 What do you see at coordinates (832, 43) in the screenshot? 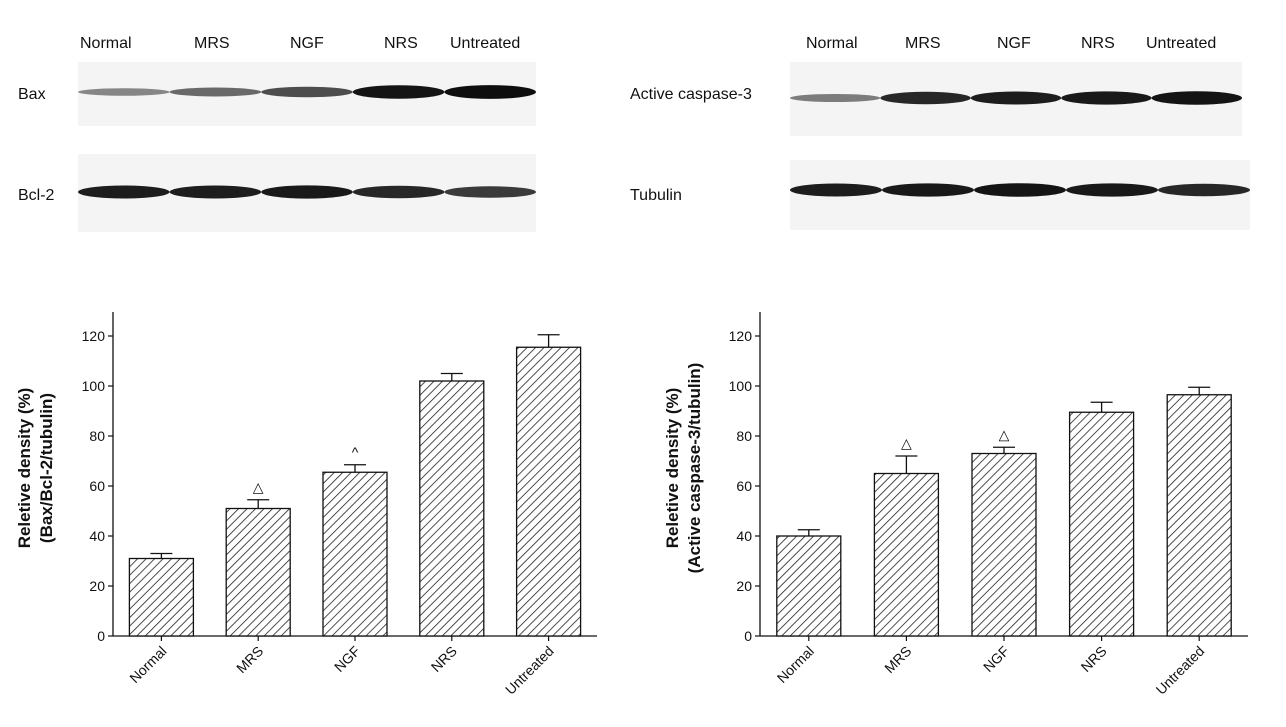
I see `right-lane-header-normal: Normal` at bounding box center [832, 43].